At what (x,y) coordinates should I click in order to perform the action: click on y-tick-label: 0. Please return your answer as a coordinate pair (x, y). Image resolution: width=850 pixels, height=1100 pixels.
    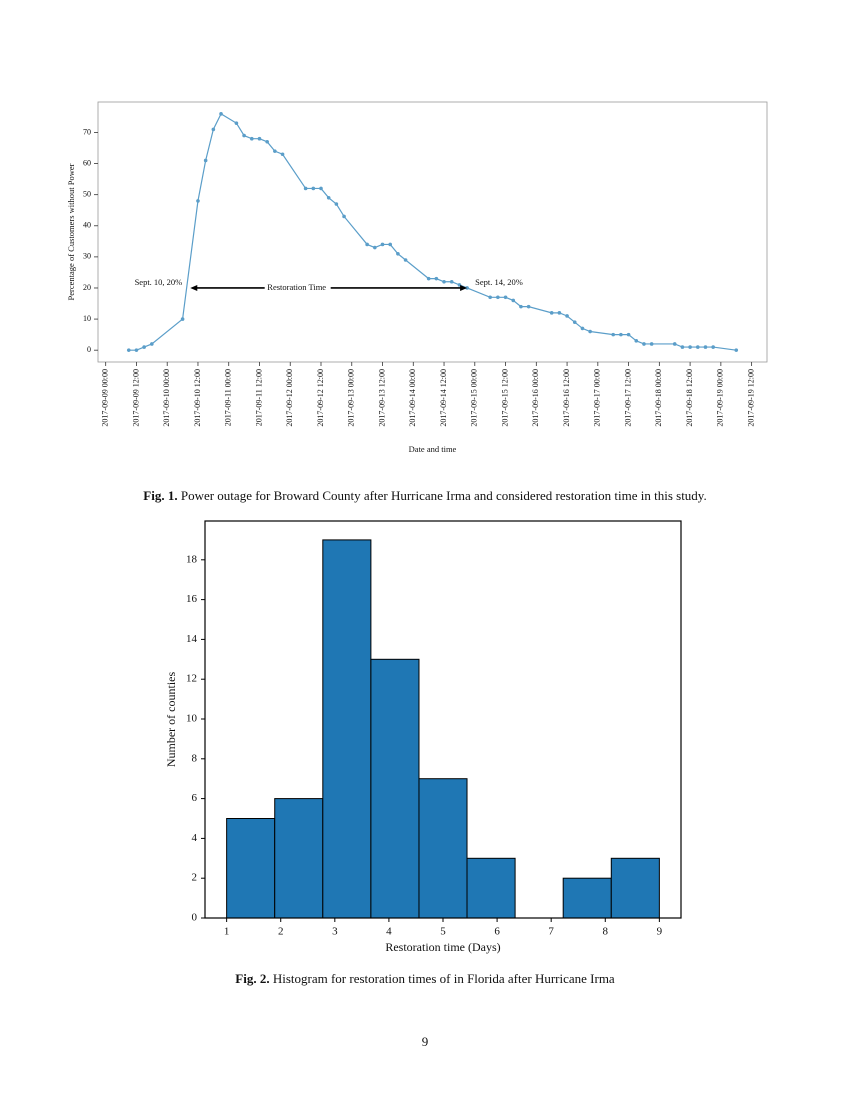
    Looking at the image, I should click on (195, 918).